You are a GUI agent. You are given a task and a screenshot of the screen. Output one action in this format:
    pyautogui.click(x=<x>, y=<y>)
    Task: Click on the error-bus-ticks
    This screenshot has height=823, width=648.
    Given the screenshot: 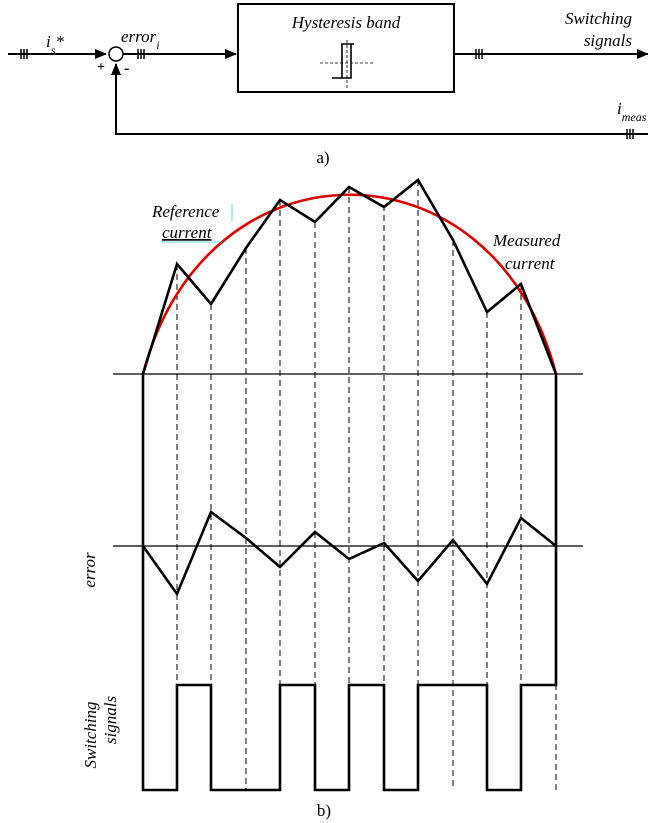 What is the action you would take?
    pyautogui.click(x=141, y=54)
    